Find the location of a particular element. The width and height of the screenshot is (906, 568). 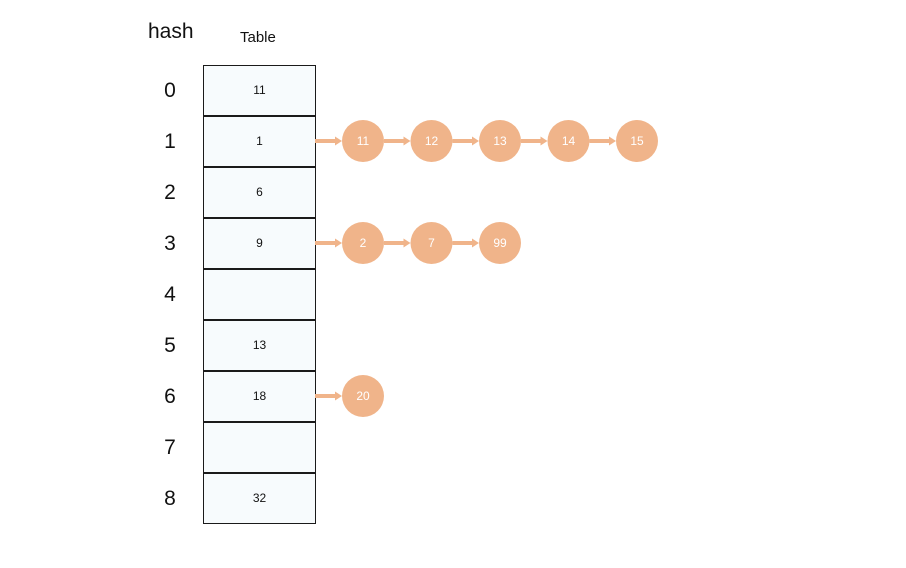

table-cell-value: 6 is located at coordinates (259, 192).